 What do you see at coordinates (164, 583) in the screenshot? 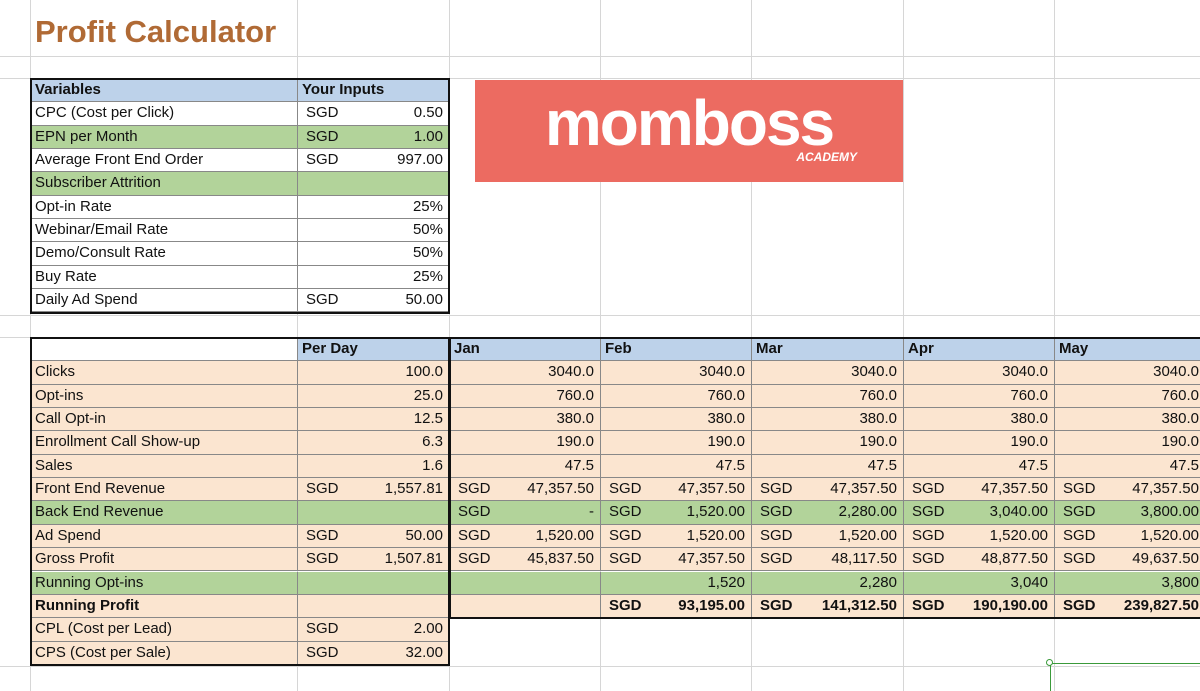
I see `row-label: Running Opt-ins` at bounding box center [164, 583].